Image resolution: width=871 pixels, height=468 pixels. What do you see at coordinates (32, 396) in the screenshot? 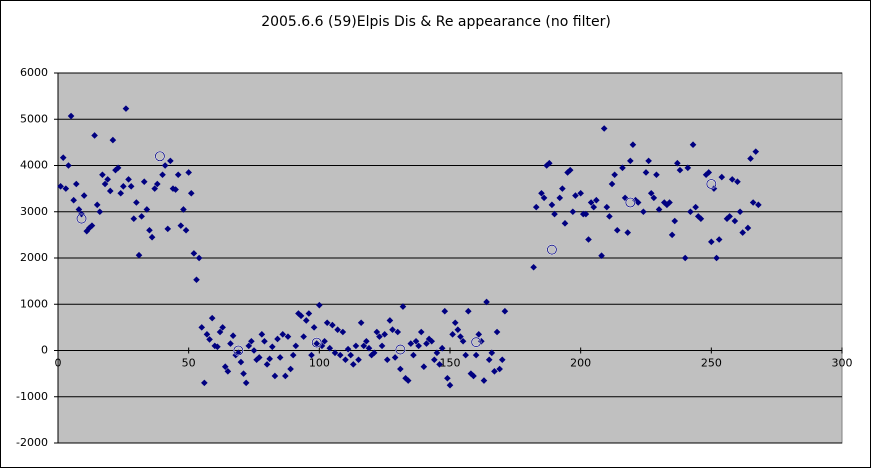
I see `y-tick-label: -1000` at bounding box center [32, 396].